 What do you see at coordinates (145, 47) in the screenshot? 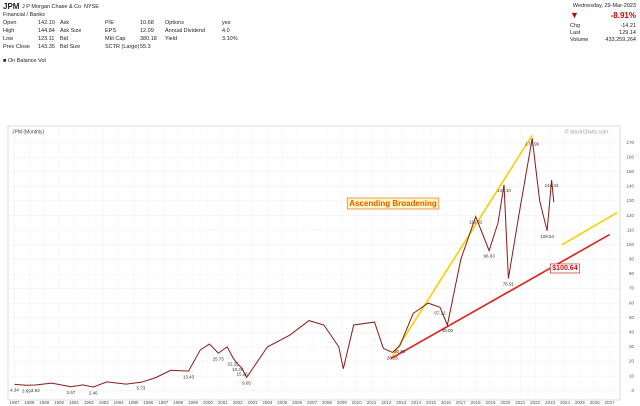
I see `stat-value: 55.3` at bounding box center [145, 47].